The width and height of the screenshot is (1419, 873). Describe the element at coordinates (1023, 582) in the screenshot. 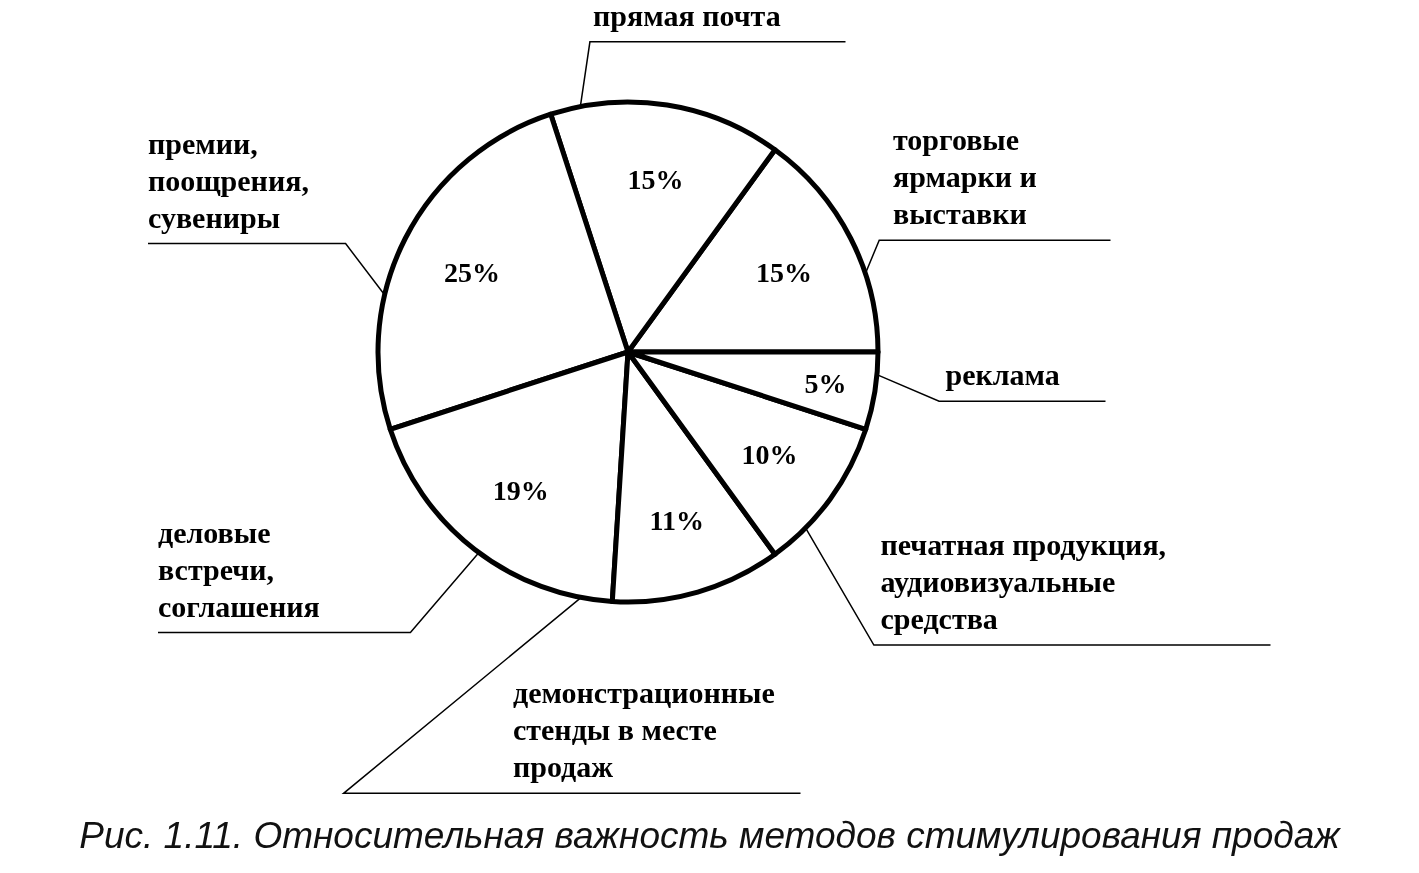

I see `slice-label: печатная продукция, аудиовизуальные средства` at that location.